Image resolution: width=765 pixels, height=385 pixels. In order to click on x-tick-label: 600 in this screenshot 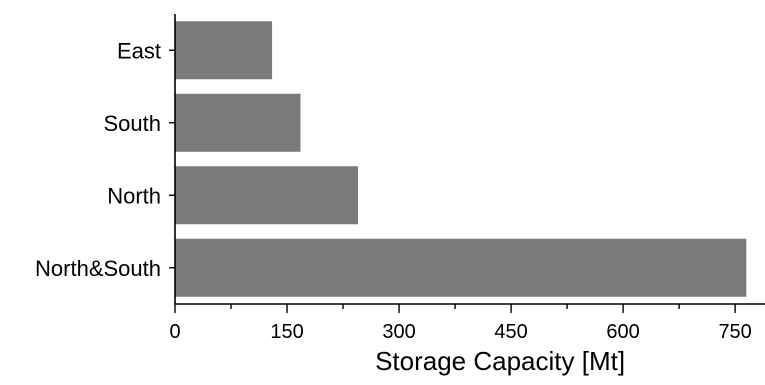, I will do `click(622, 332)`.